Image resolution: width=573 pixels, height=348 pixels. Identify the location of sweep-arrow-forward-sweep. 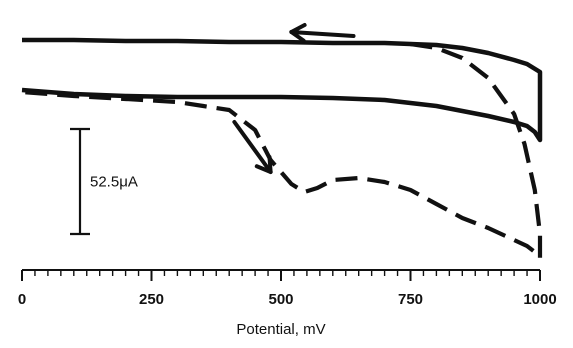
(252, 147).